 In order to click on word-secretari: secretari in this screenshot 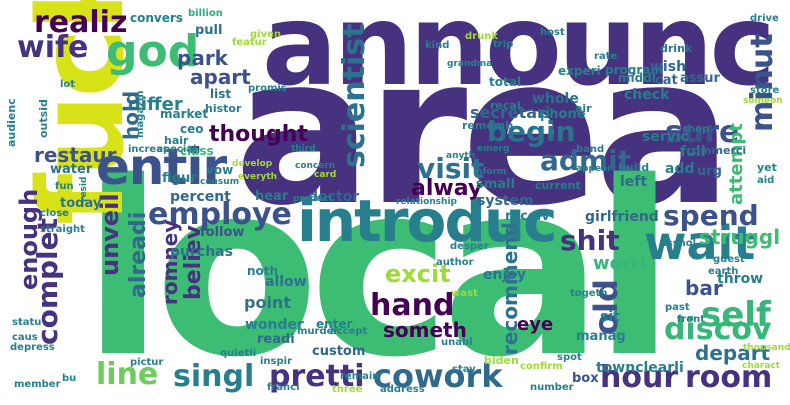, I will do `click(510, 112)`.